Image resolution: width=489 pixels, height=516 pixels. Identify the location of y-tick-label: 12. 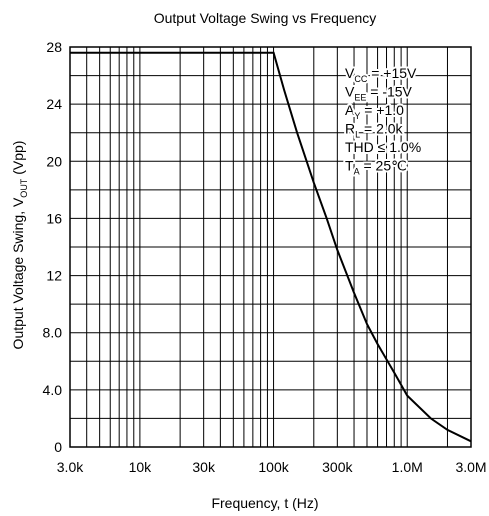
(54, 276).